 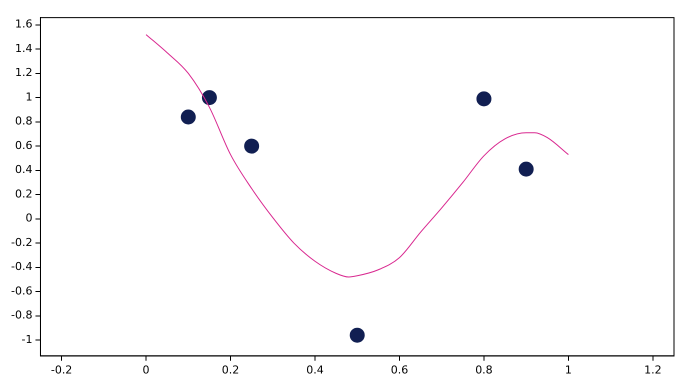 What do you see at coordinates (23, 48) in the screenshot?
I see `y-tick-label: 1.4` at bounding box center [23, 48].